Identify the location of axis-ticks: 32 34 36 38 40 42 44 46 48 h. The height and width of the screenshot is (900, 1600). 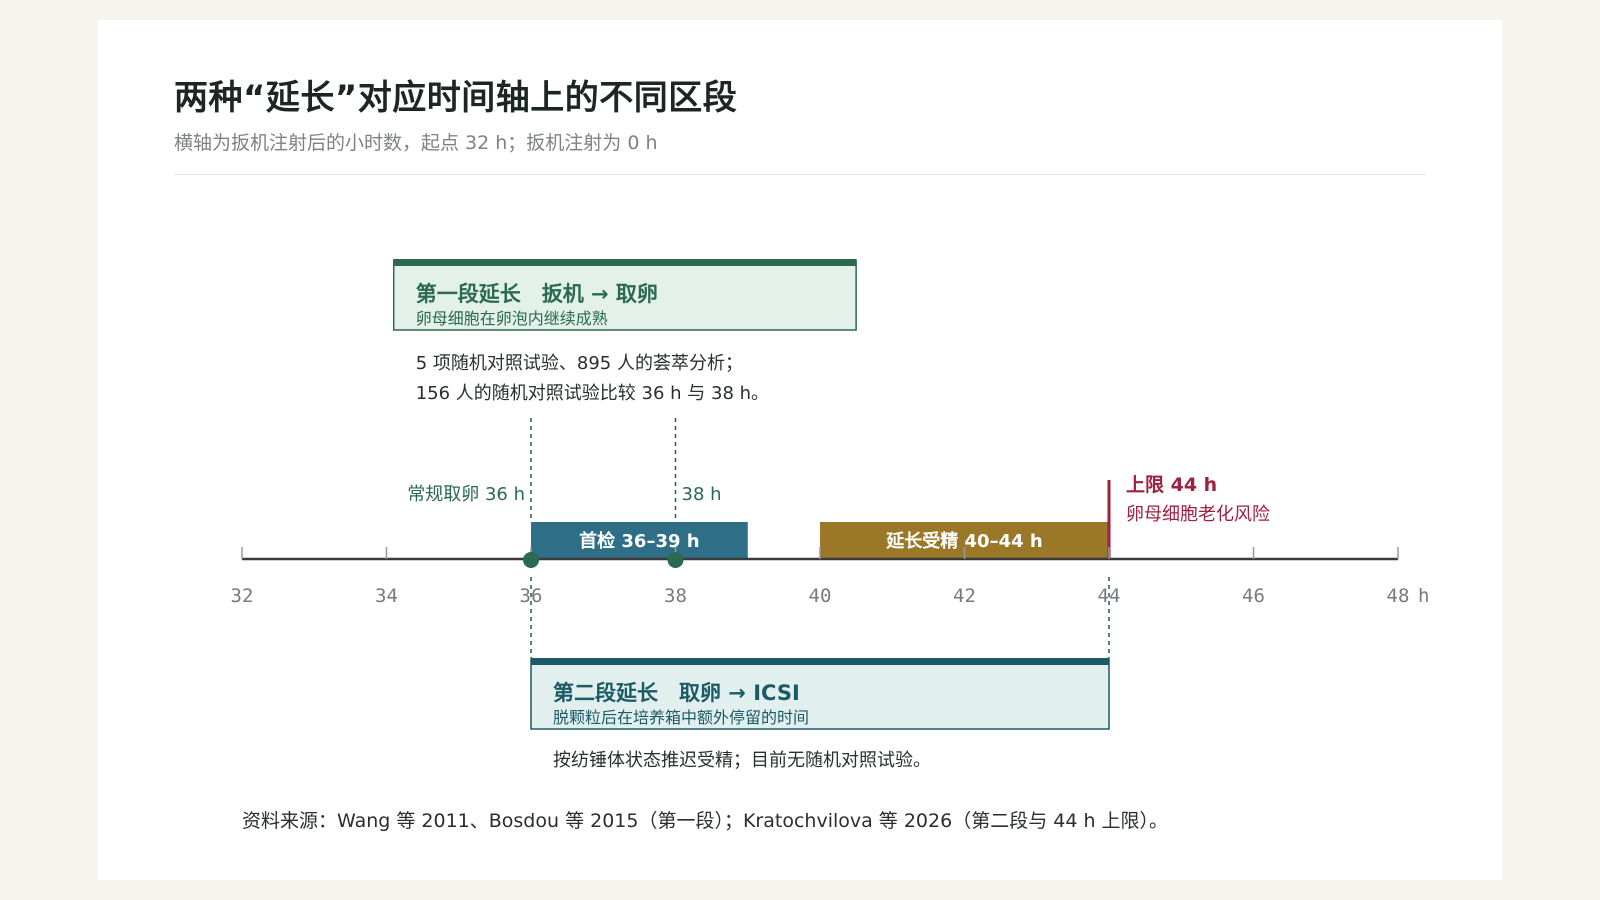
(830, 577).